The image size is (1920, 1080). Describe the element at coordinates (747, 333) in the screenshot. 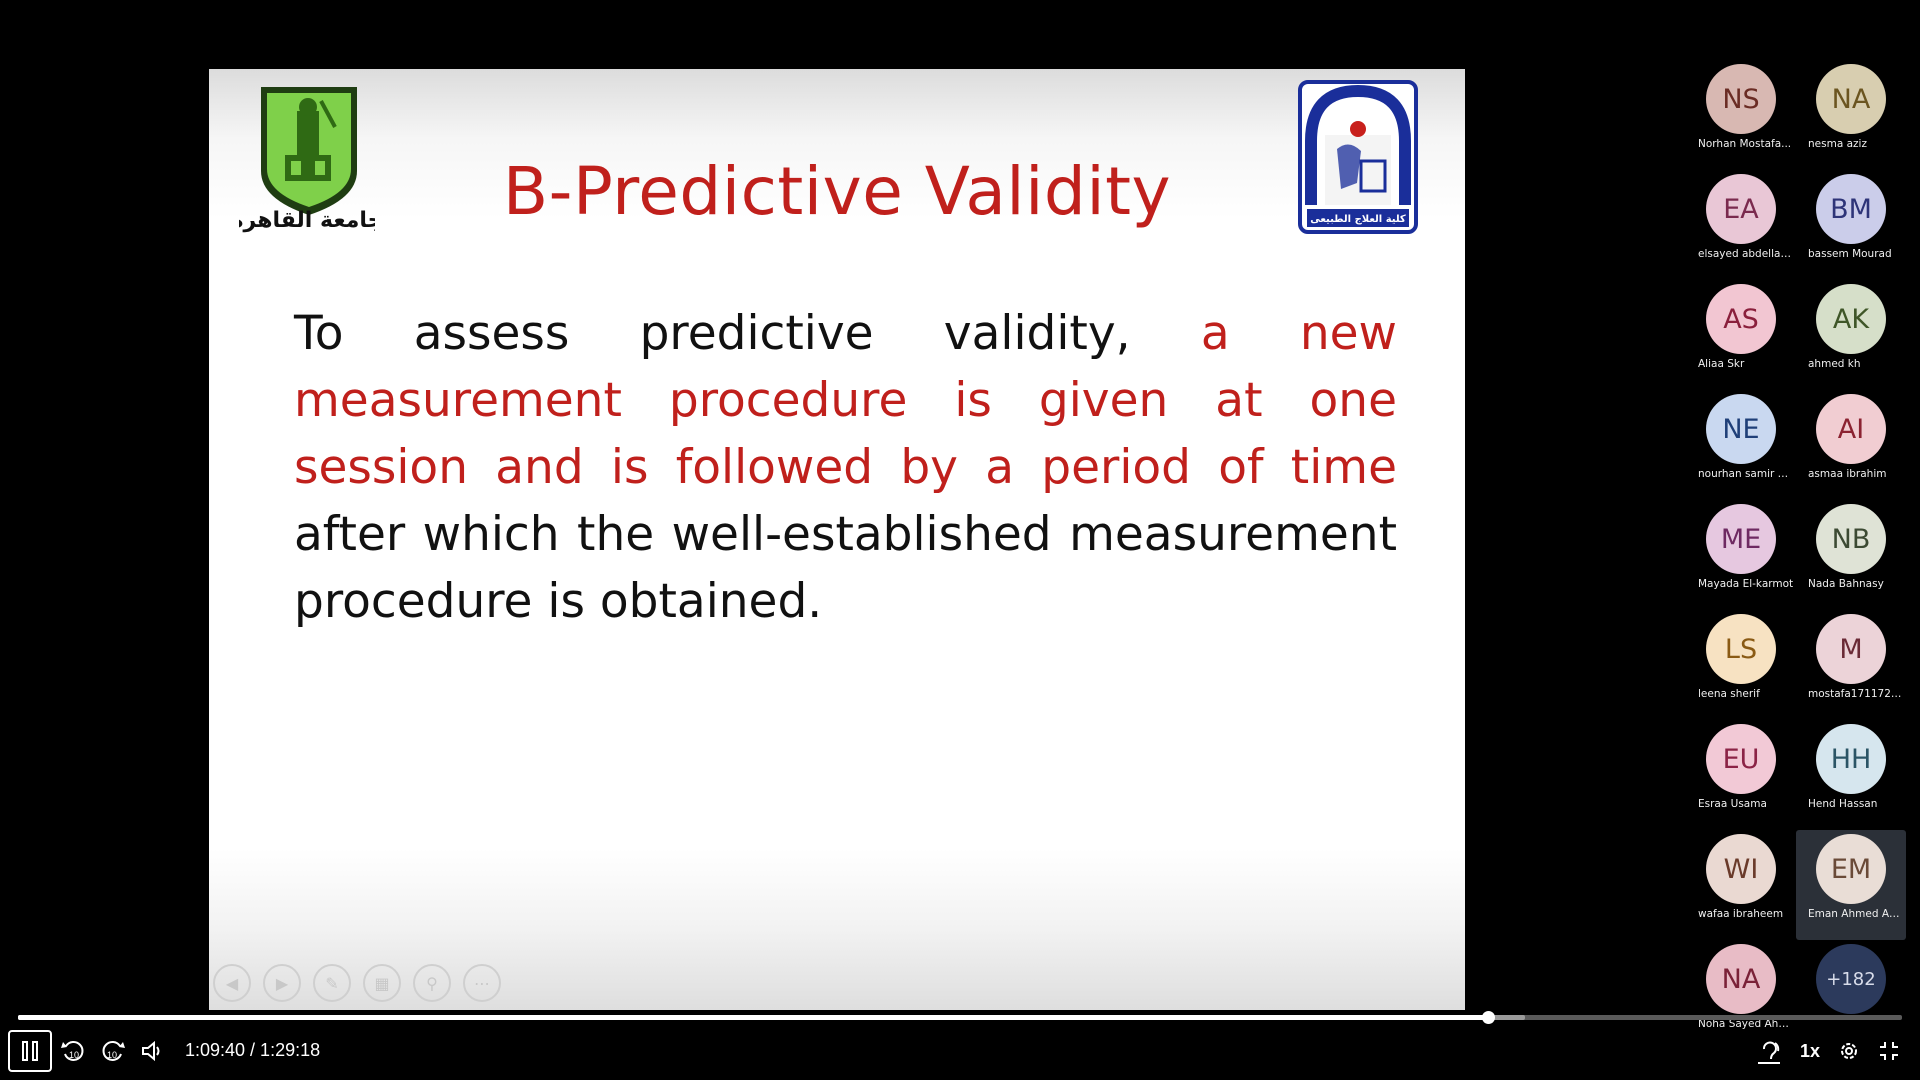

I see `body-text-prefix: To assess predictive validity,` at that location.